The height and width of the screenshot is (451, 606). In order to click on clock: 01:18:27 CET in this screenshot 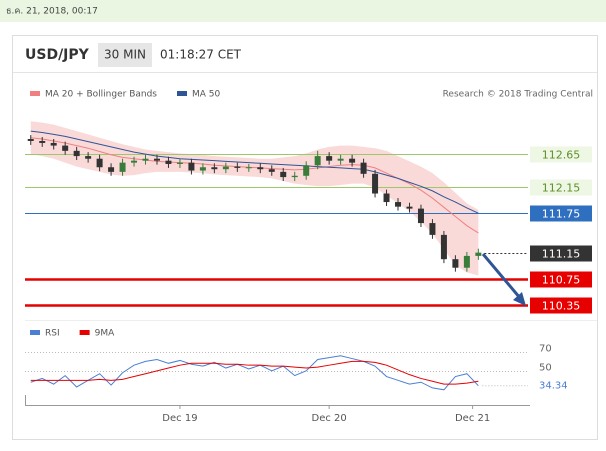, I will do `click(201, 55)`.